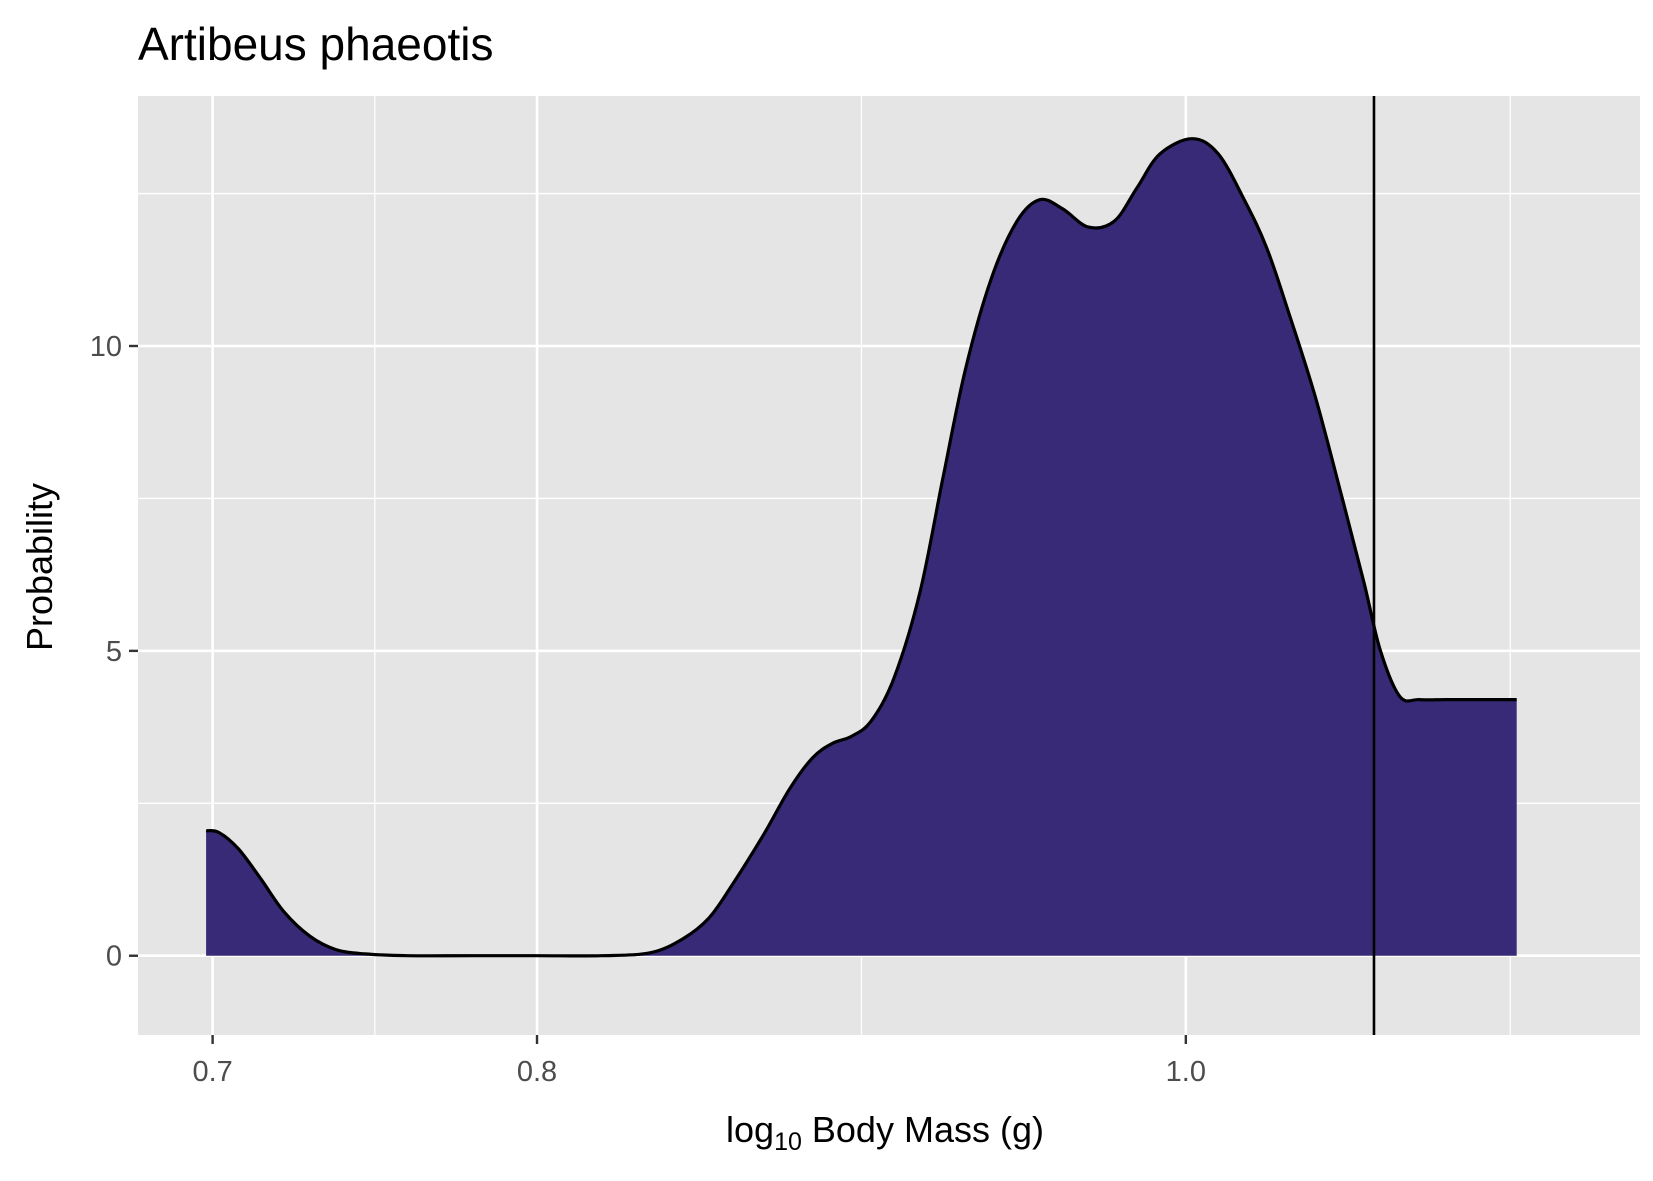 The width and height of the screenshot is (1653, 1181). I want to click on x-tick-label: 0.8, so click(537, 1072).